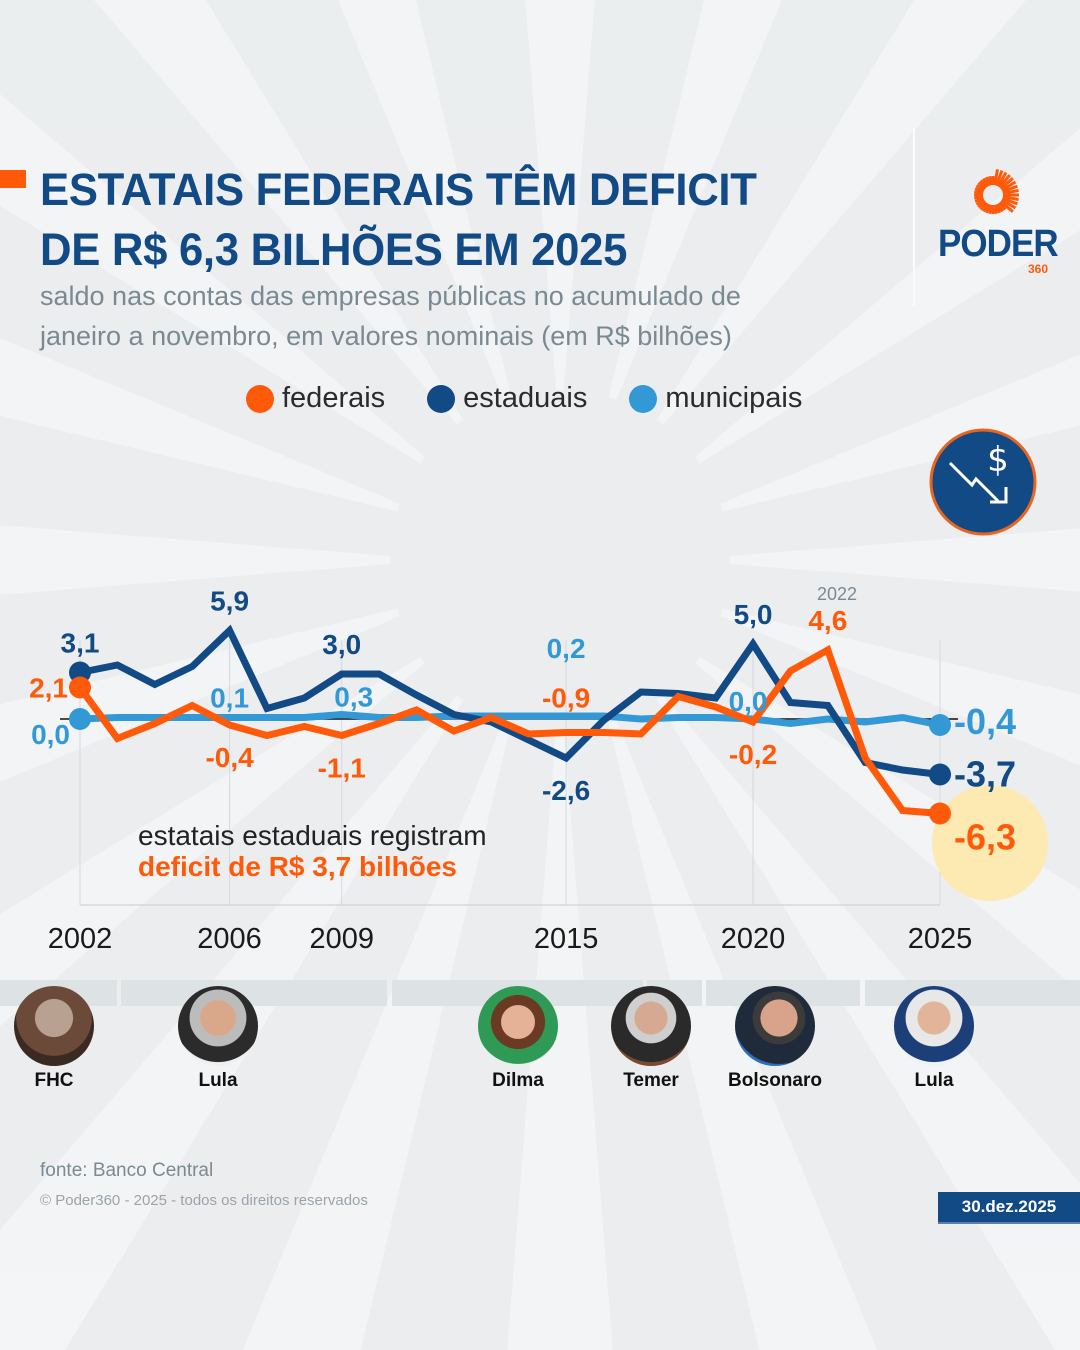 The width and height of the screenshot is (1080, 1350). I want to click on title-line-2: DE R$ 6,3 BILHÕES EM 2025, so click(334, 249).